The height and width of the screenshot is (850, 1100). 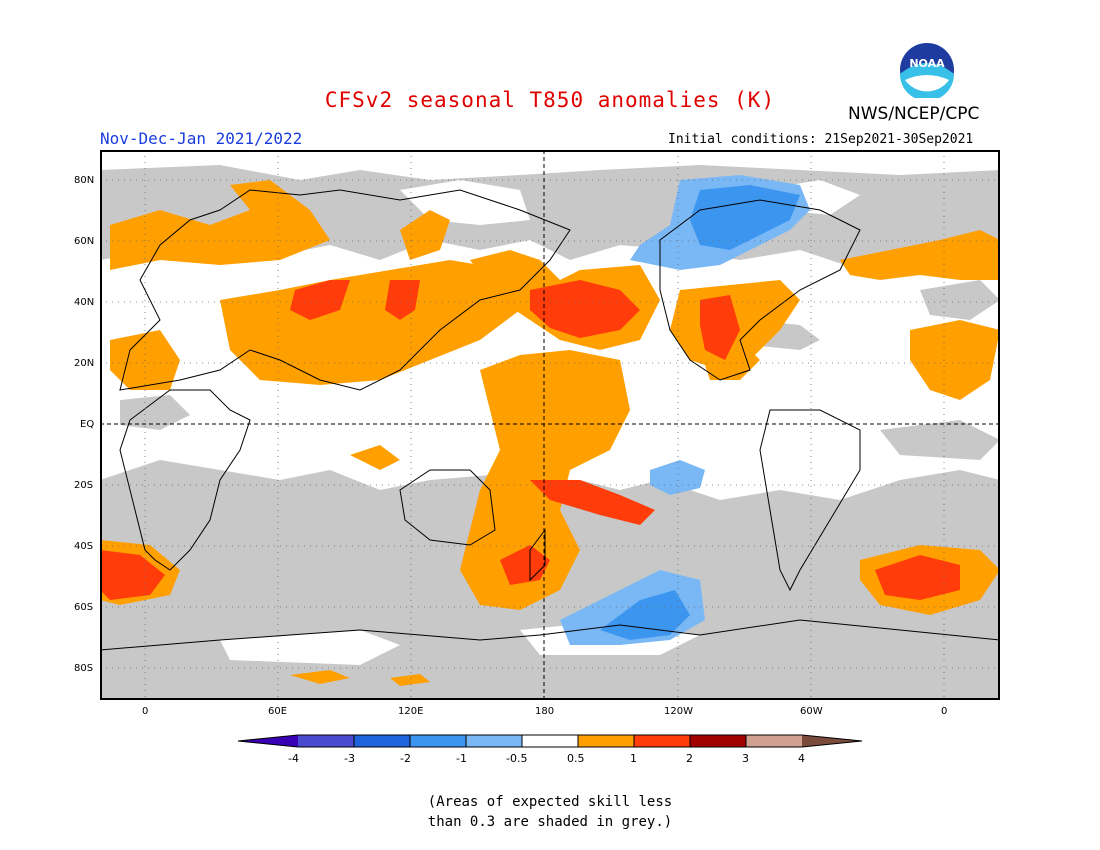 I want to click on colorbar-label: -0.5, so click(x=517, y=758).